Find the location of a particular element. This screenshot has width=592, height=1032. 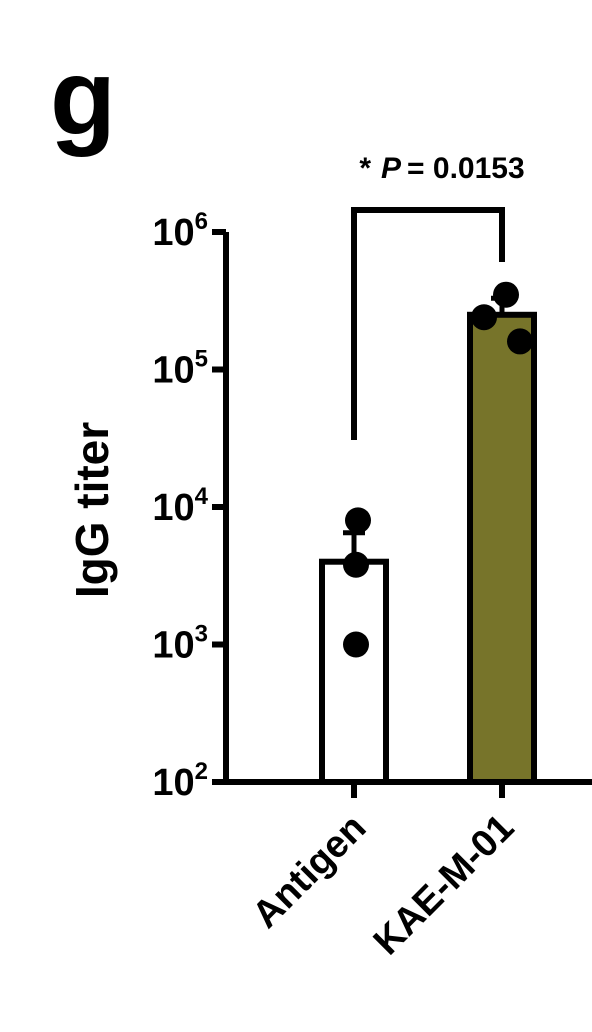

x-category-label: Antigen is located at coordinates (310, 872).